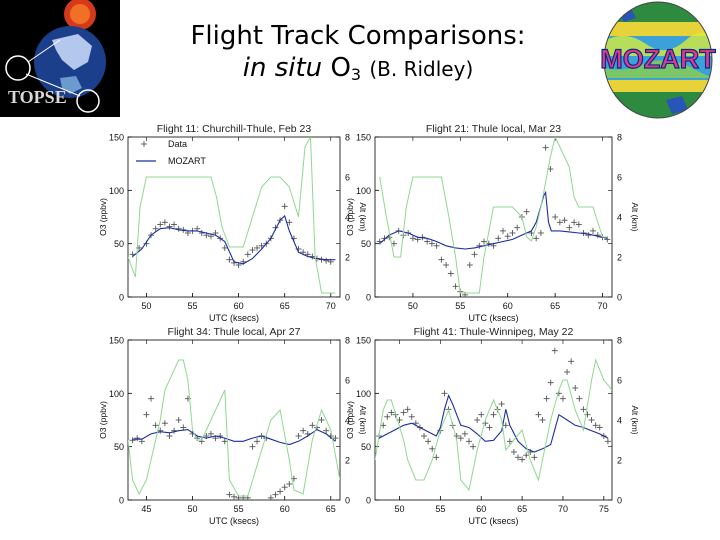 The width and height of the screenshot is (720, 540). I want to click on y2-tick-label: 6, so click(619, 178).